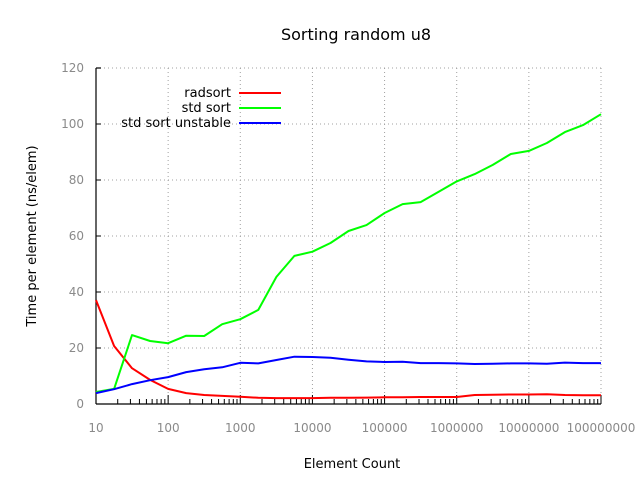 Image resolution: width=640 pixels, height=480 pixels. Describe the element at coordinates (32, 236) in the screenshot. I see `y-axis-label: Time per element (ns/elem)` at that location.